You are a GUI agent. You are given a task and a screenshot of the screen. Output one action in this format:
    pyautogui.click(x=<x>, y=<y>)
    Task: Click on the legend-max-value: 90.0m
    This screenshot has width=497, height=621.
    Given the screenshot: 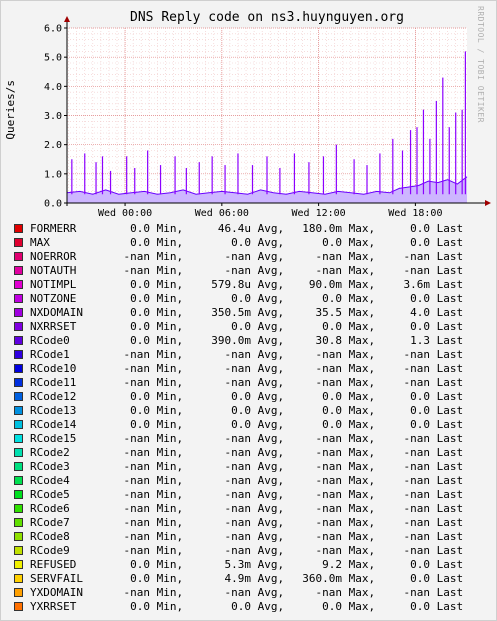 What is the action you would take?
    pyautogui.click(x=325, y=284)
    